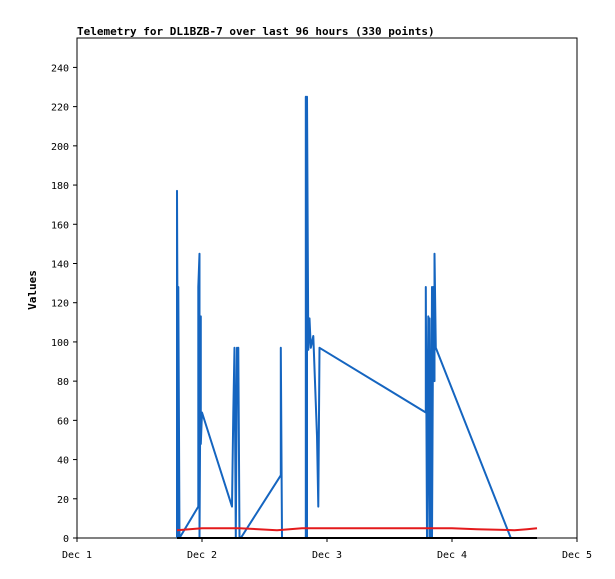 The height and width of the screenshot is (579, 615). What do you see at coordinates (66, 539) in the screenshot?
I see `y-tick-label: 0` at bounding box center [66, 539].